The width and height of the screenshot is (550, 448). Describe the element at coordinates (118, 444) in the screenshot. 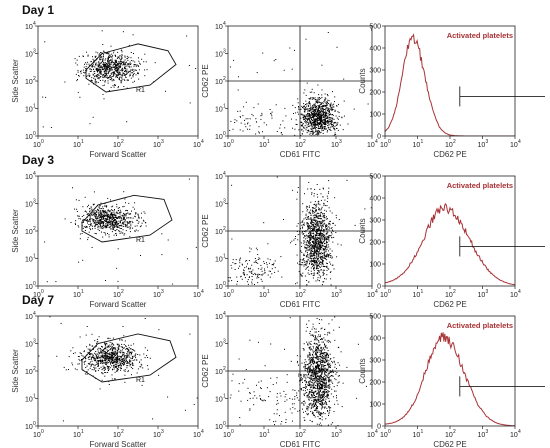

I see `x-axis-label: Forward Scatter` at that location.